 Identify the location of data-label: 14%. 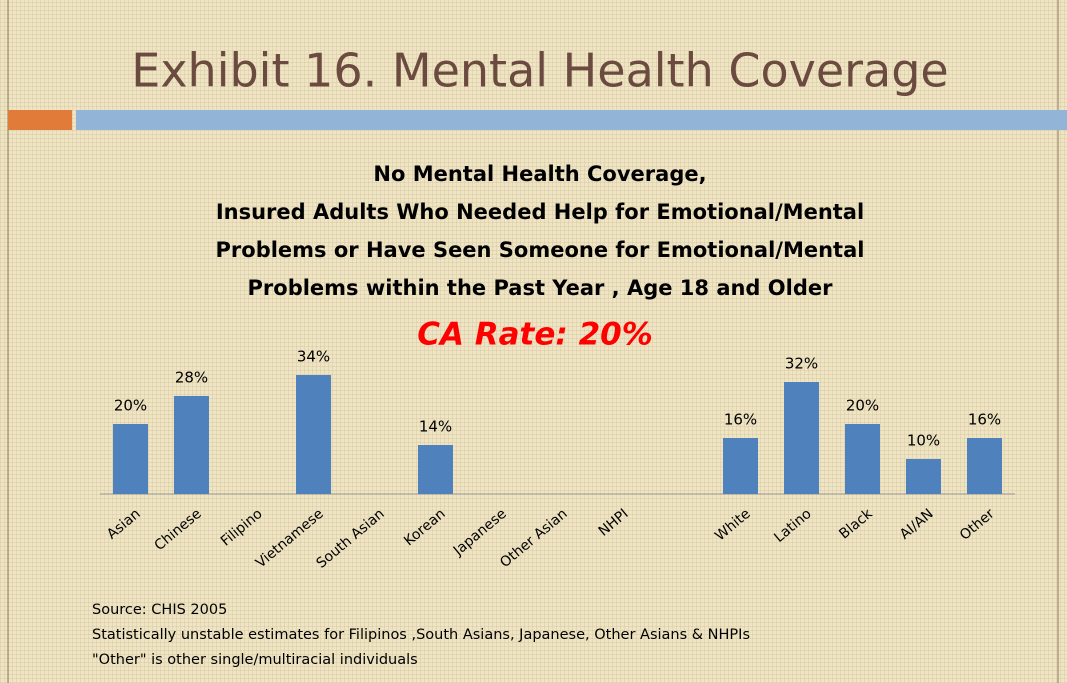
(435, 427).